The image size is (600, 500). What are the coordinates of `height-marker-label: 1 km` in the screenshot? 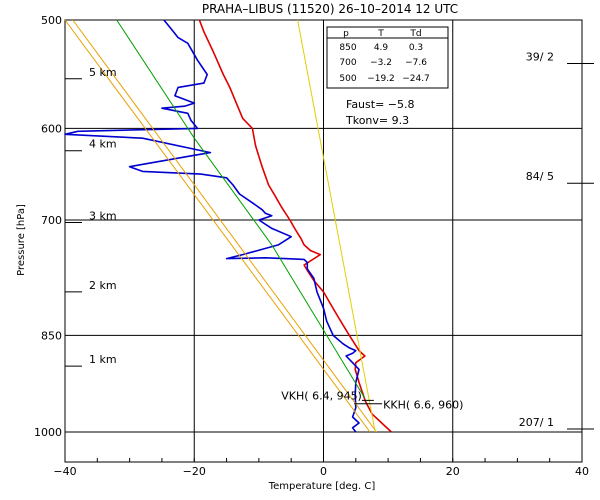 It's located at (103, 359).